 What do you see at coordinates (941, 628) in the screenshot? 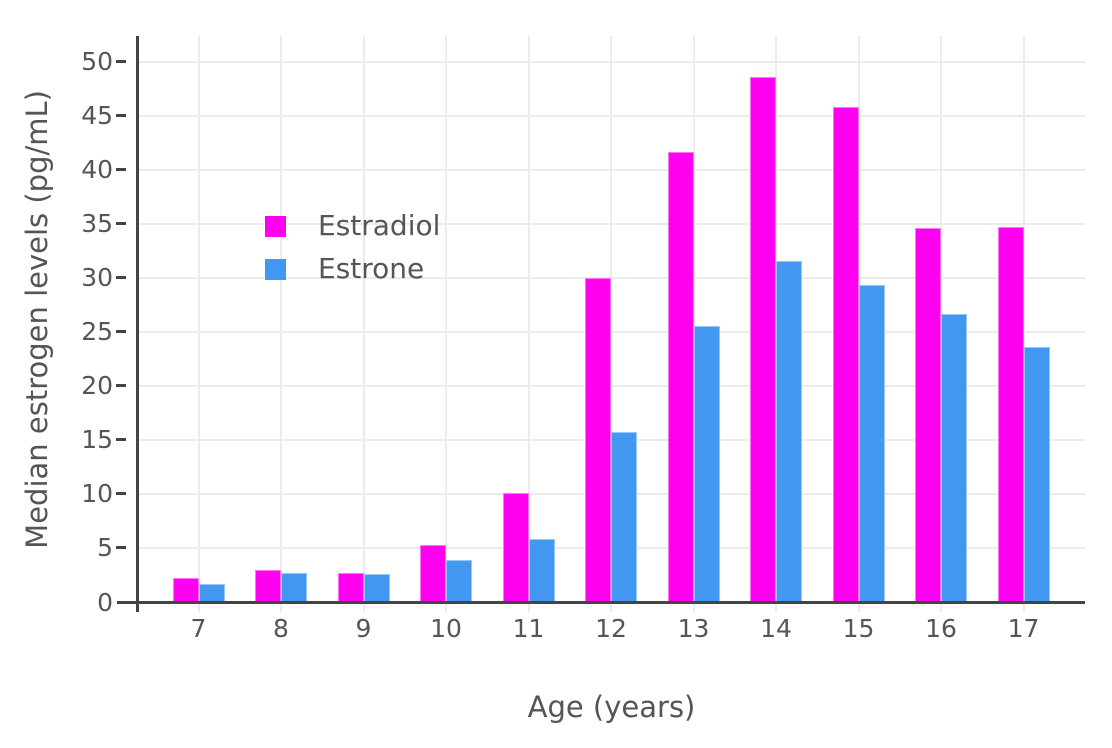
I see `x-tick-label-16: 16` at bounding box center [941, 628].